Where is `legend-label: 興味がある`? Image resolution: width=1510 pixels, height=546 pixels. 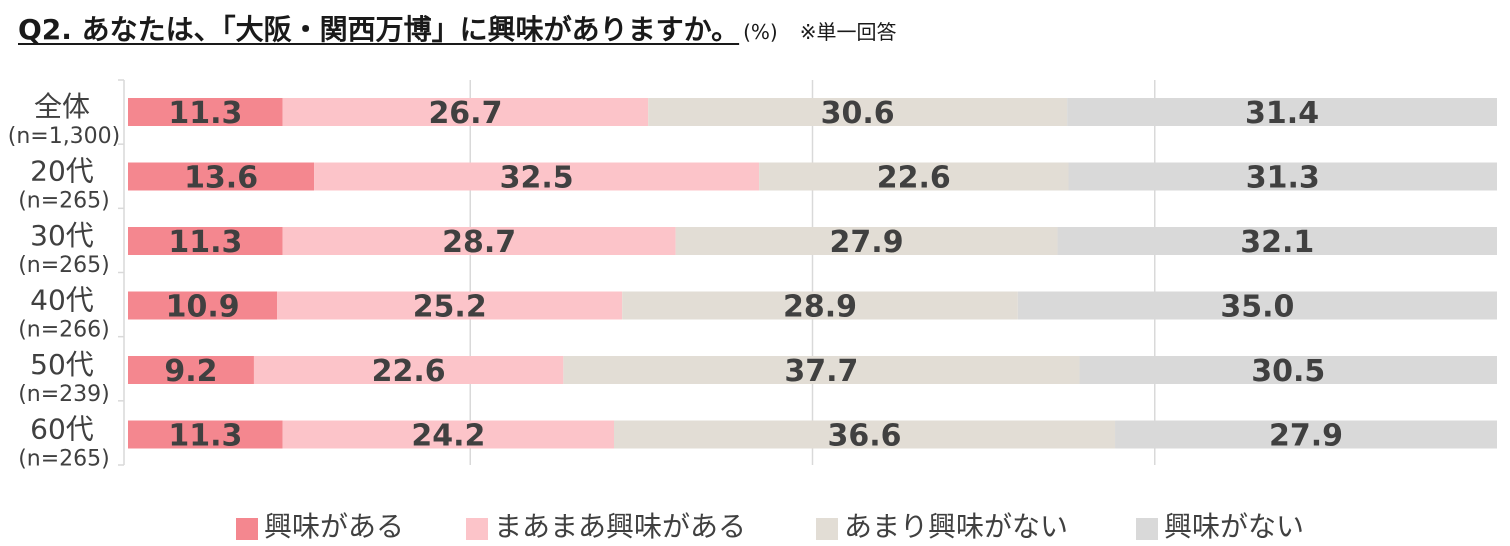
legend-label: 興味がある is located at coordinates (334, 526).